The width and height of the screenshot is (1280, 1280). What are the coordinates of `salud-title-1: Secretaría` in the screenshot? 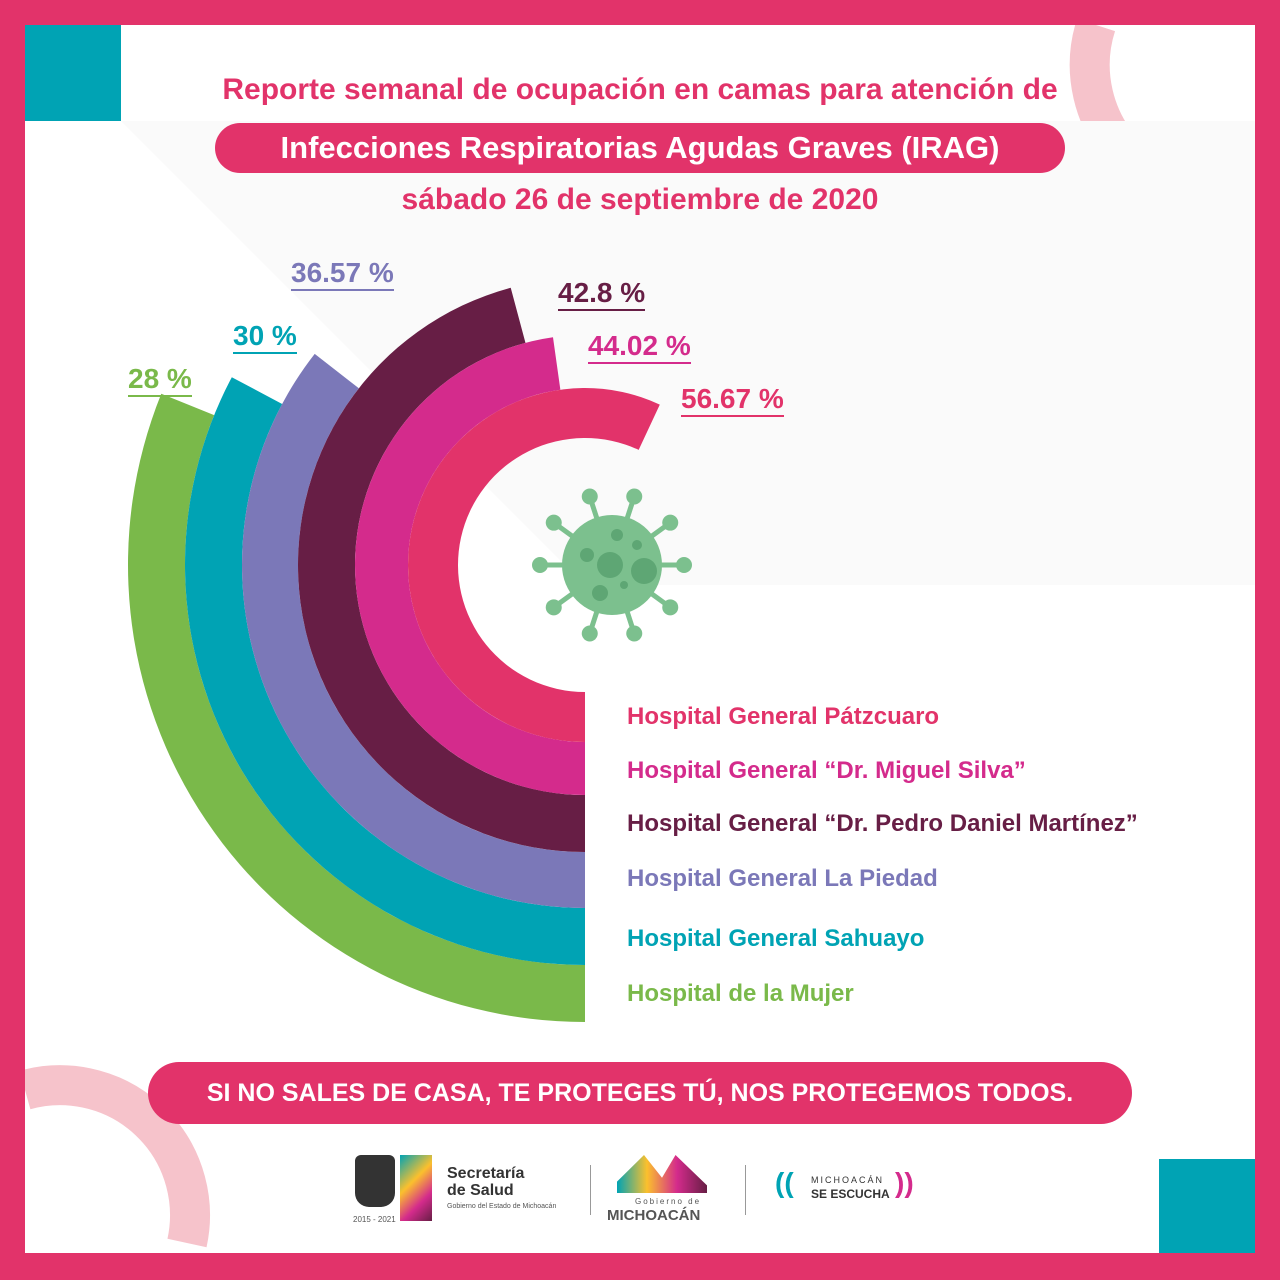 It's located at (486, 1173).